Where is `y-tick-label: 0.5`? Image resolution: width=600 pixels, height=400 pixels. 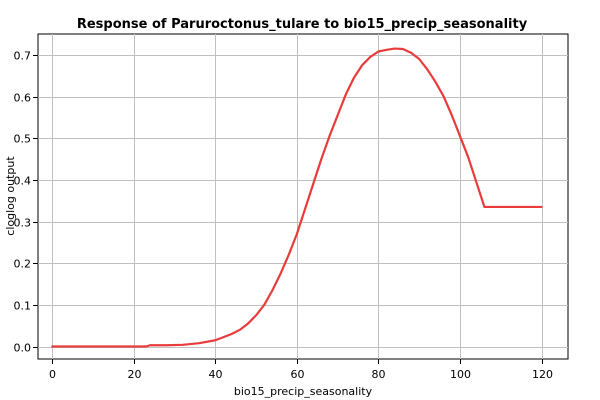
y-tick-label: 0.5 is located at coordinates (23, 139).